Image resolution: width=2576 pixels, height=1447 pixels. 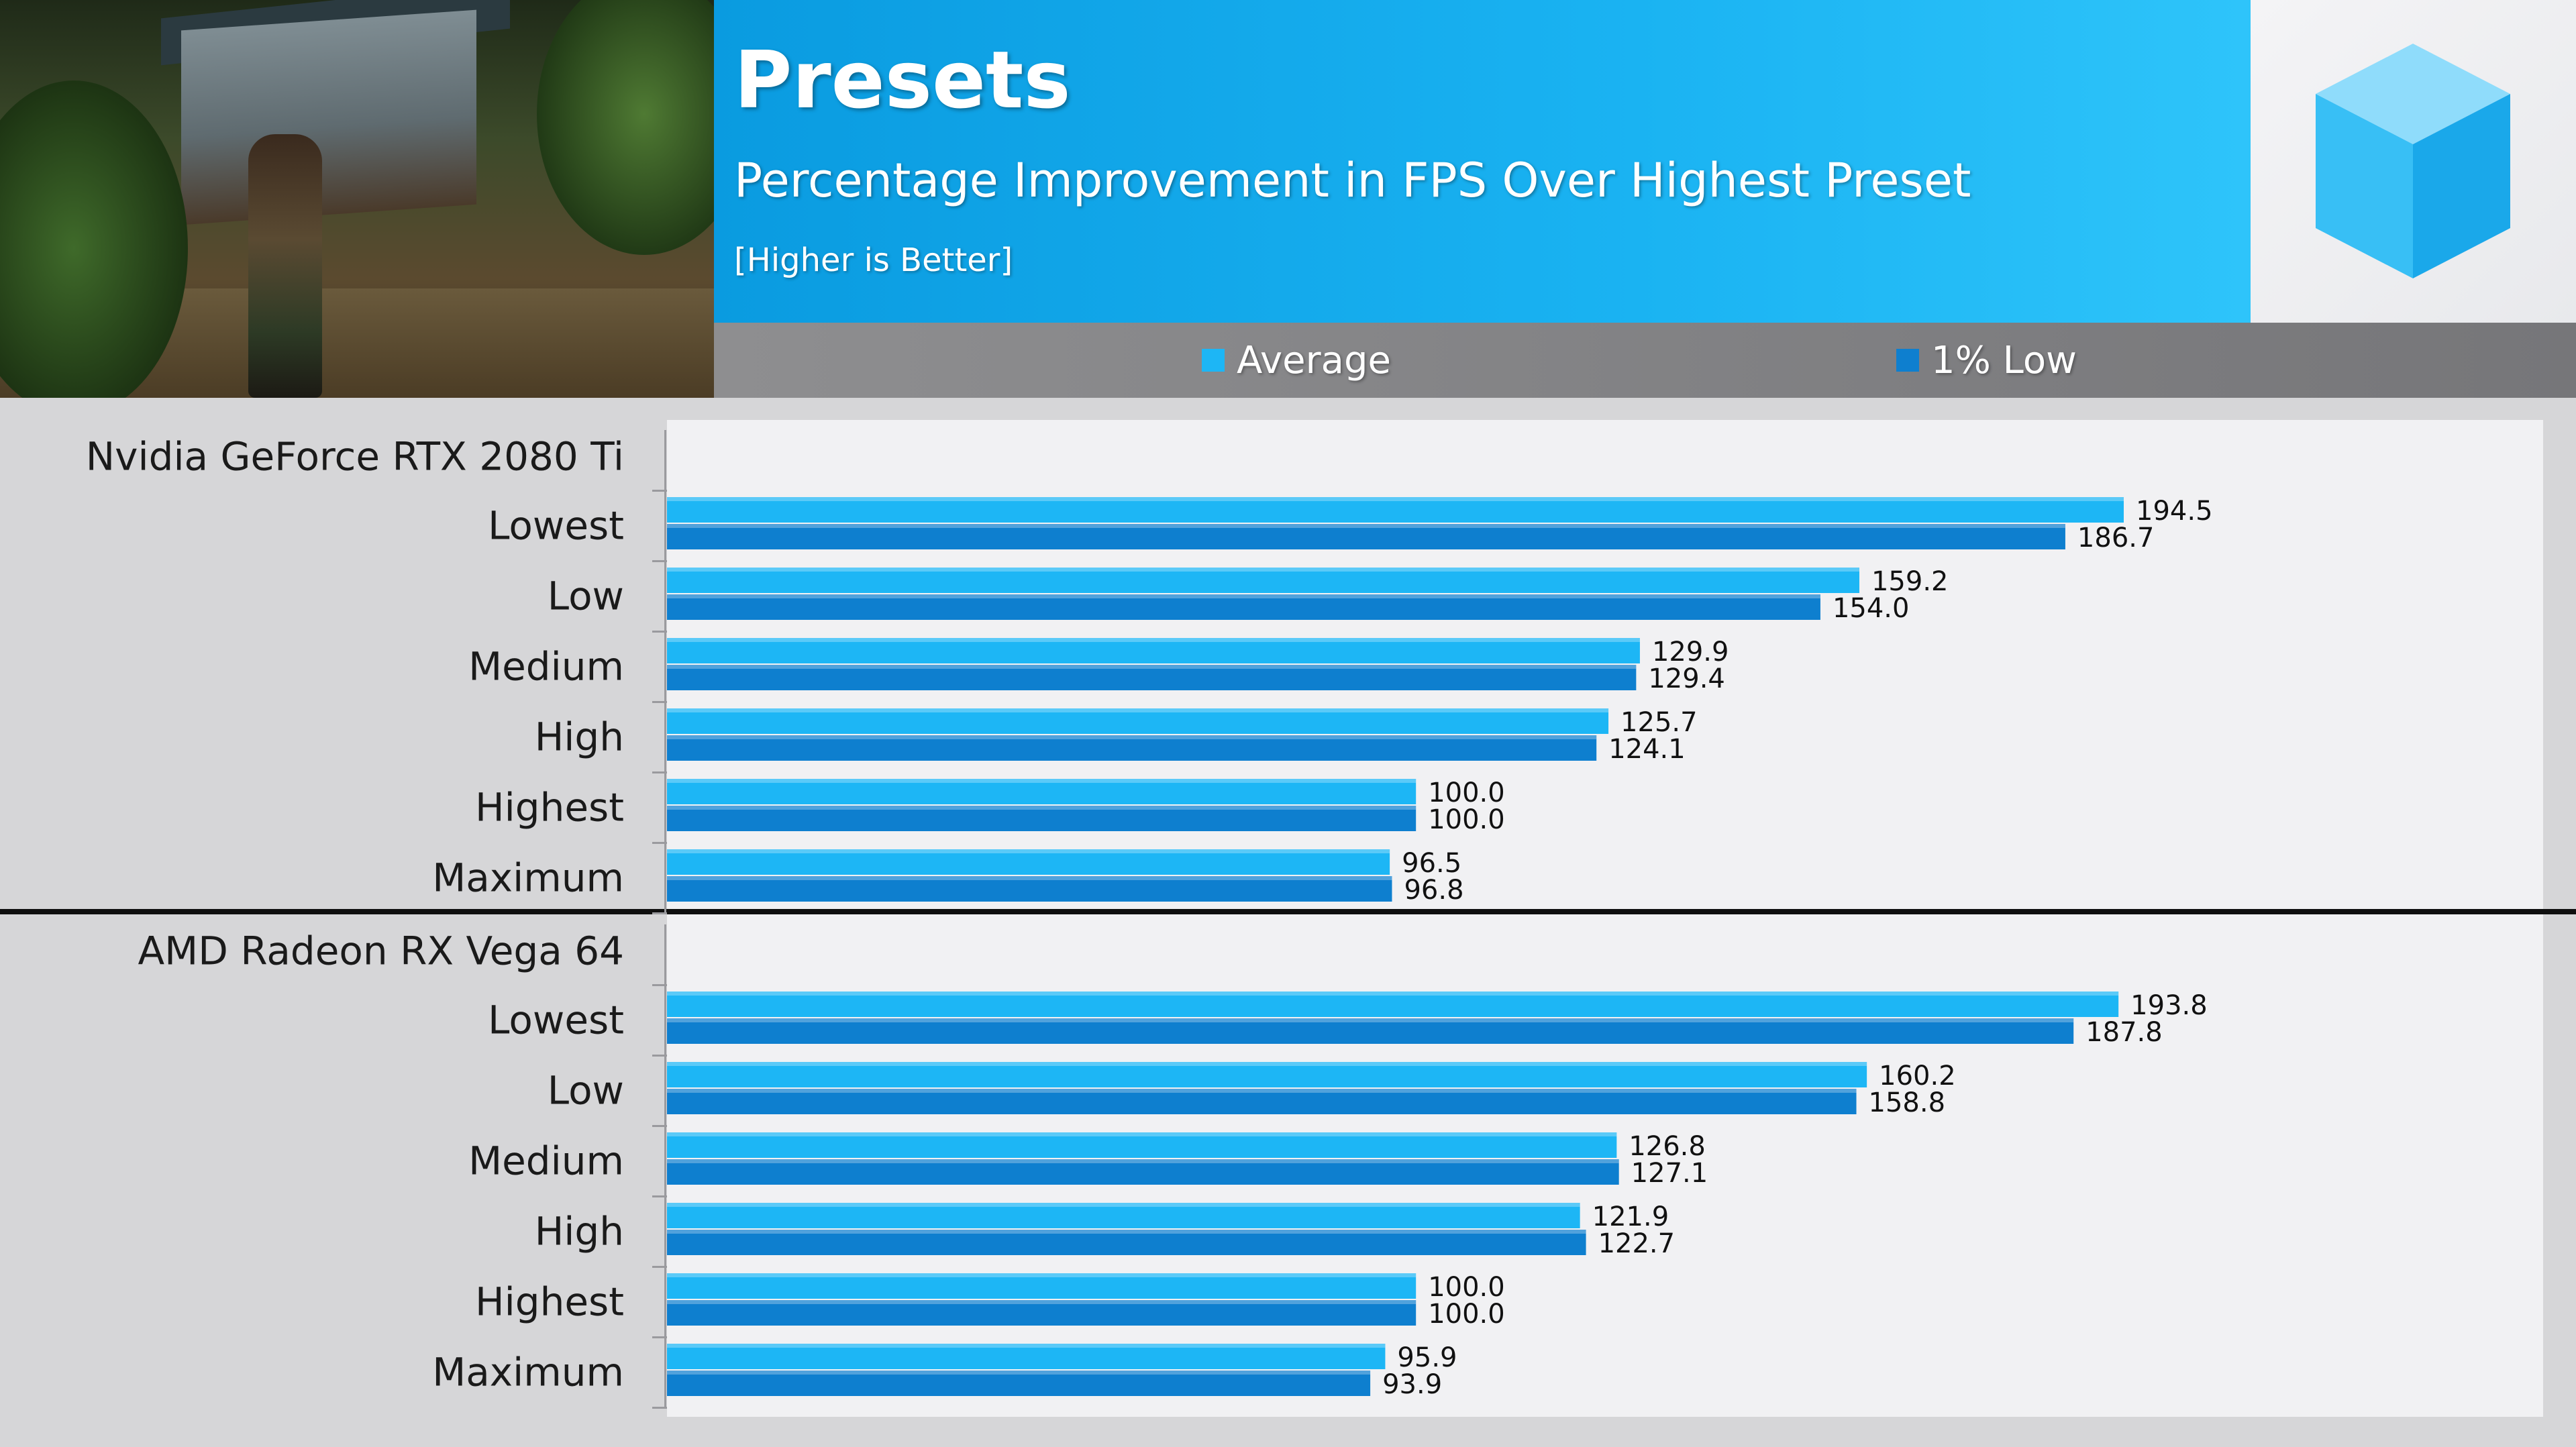 I want to click on game-screenshot-thumbnail, so click(x=357, y=199).